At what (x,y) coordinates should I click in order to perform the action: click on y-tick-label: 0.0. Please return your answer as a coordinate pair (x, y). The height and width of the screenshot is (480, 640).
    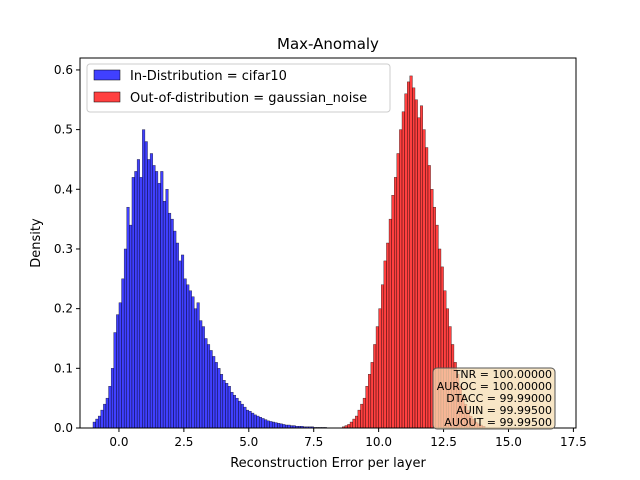
    Looking at the image, I should click on (63, 428).